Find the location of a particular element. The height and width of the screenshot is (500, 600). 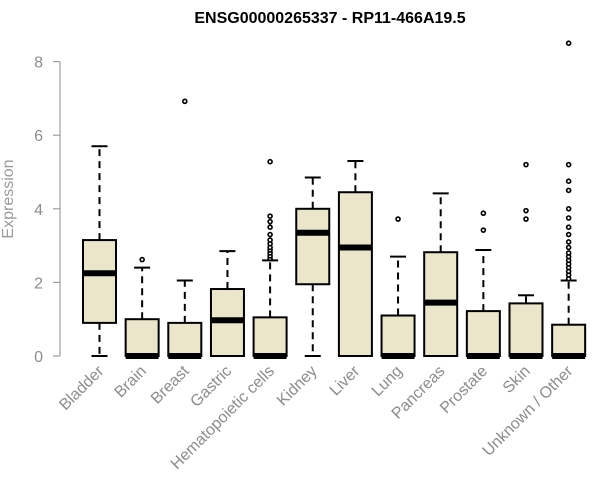

y-axis-label: Expression is located at coordinates (8, 198).